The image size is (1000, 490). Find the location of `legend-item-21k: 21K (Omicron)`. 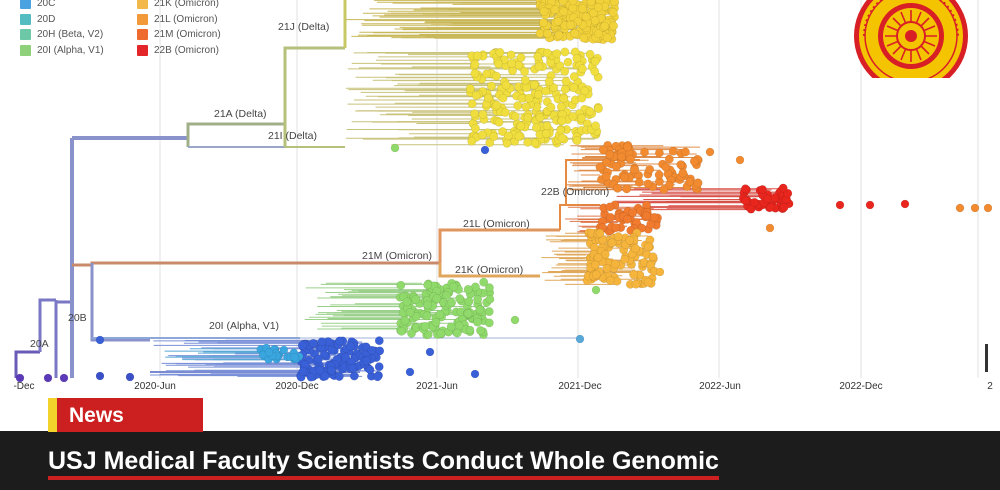

legend-item-21k: 21K (Omicron) is located at coordinates (179, 6).